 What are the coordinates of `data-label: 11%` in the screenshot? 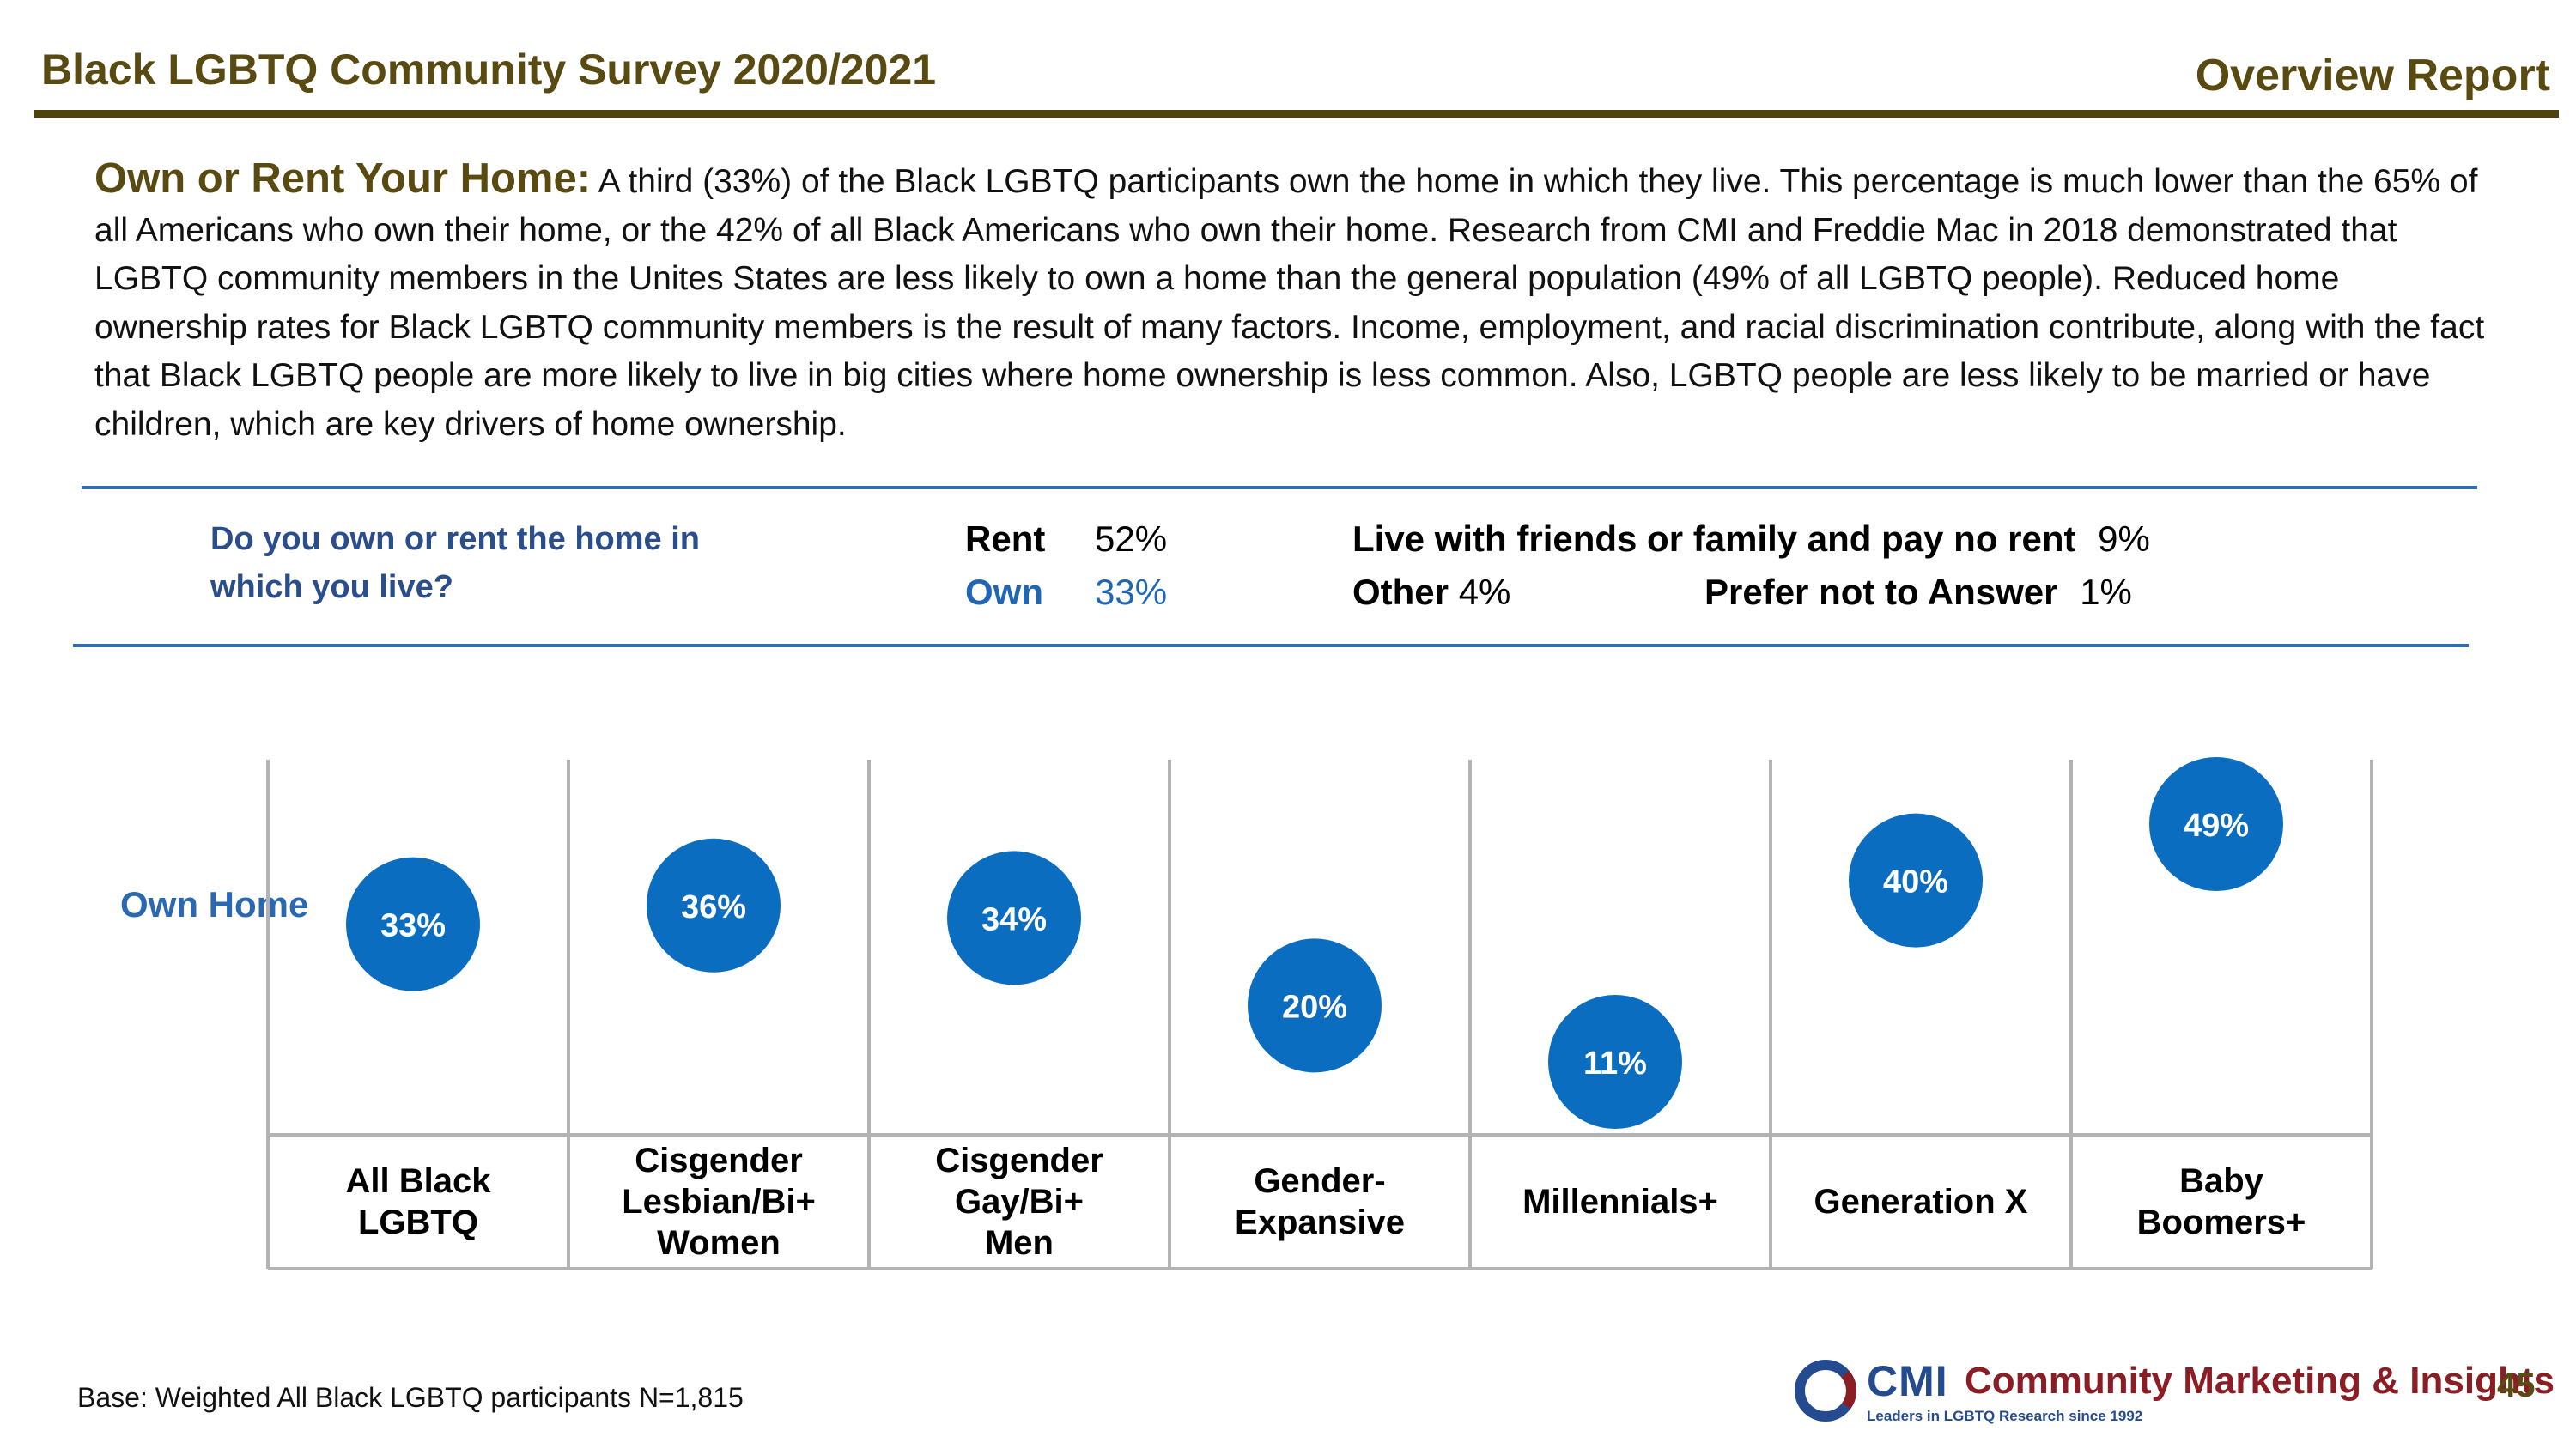 It's located at (1615, 1064).